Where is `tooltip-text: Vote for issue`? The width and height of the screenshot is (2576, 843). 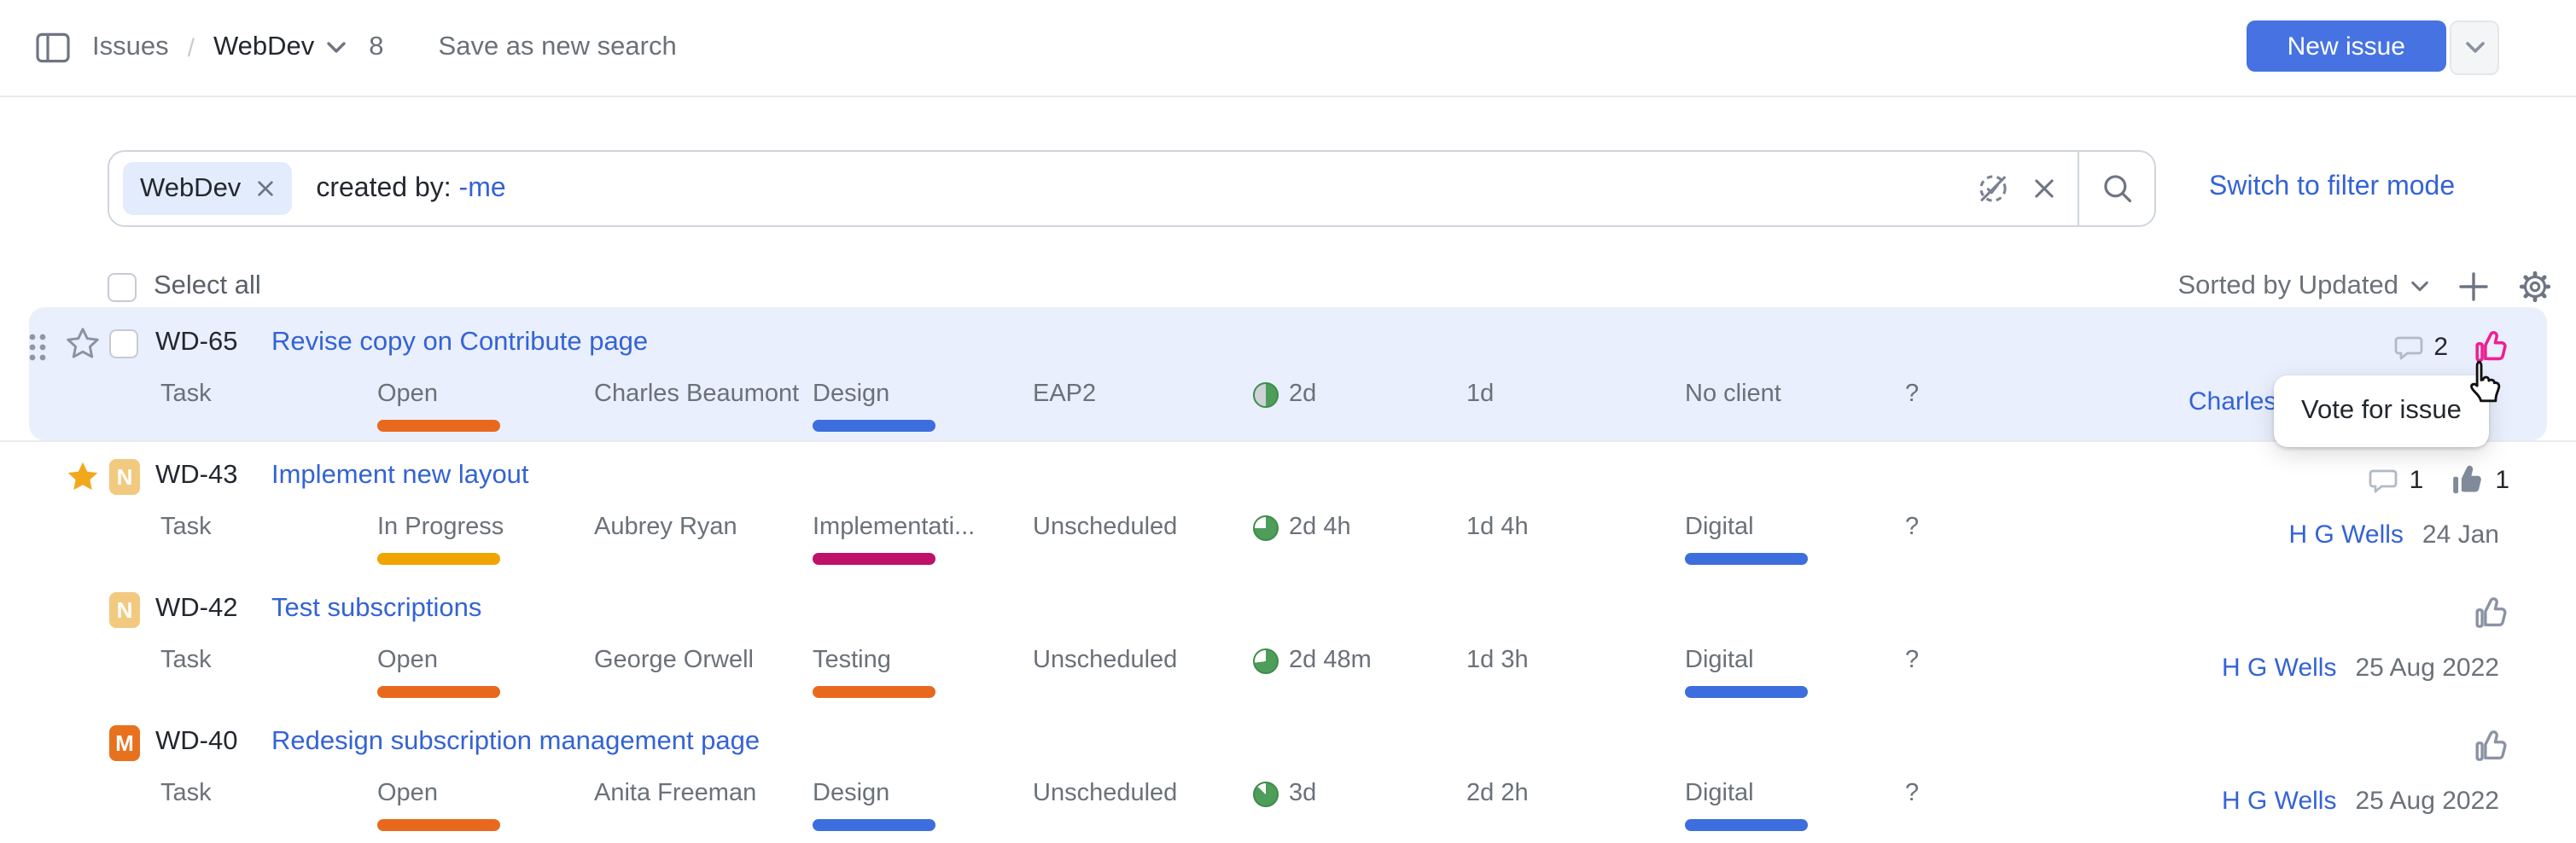
tooltip-text: Vote for issue is located at coordinates (2381, 410).